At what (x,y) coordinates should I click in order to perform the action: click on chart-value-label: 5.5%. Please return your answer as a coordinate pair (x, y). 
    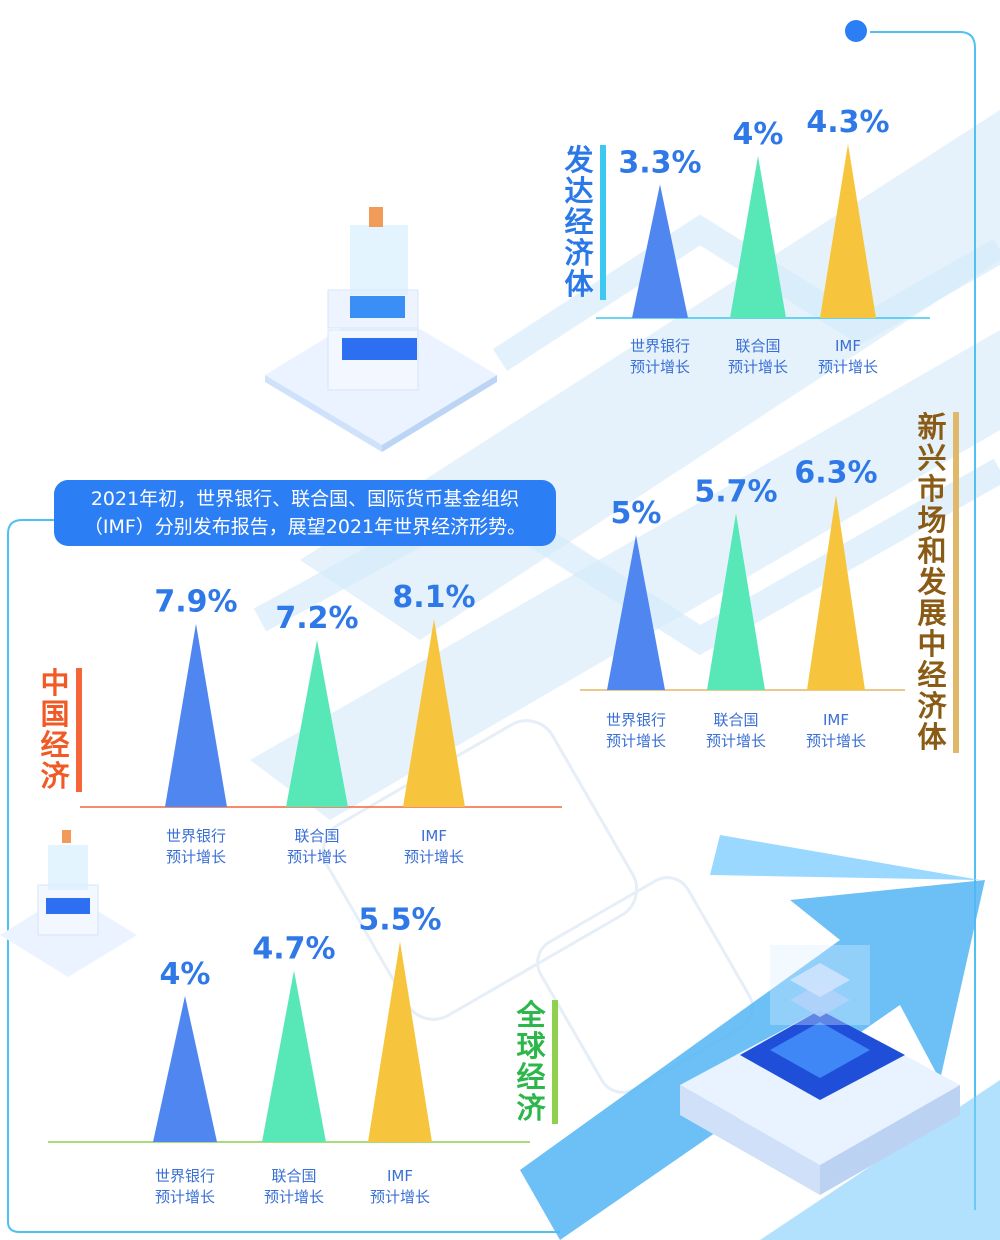
    Looking at the image, I should click on (399, 919).